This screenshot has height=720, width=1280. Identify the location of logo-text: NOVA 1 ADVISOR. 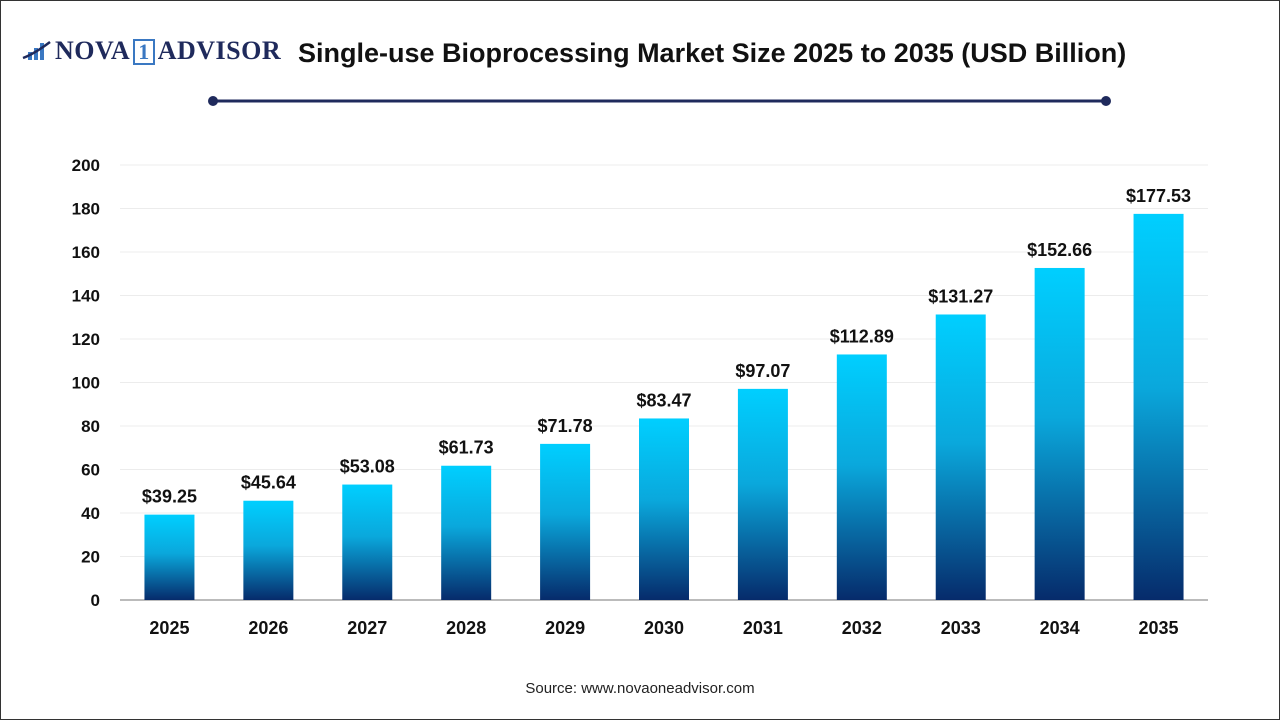
(168, 50).